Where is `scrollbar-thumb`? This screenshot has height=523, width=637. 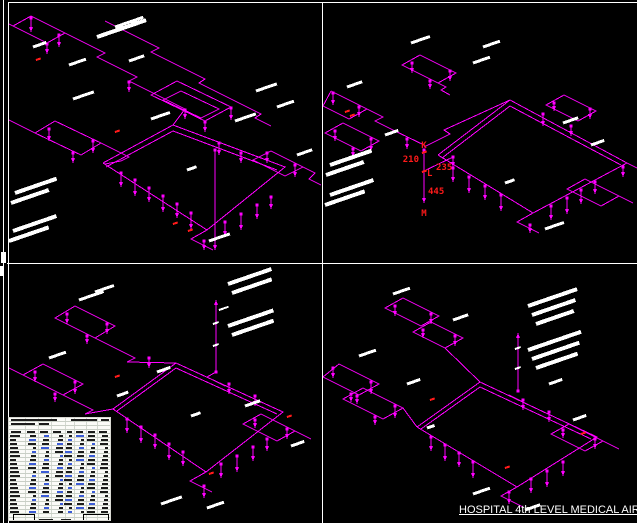 scrollbar-thumb is located at coordinates (3, 257).